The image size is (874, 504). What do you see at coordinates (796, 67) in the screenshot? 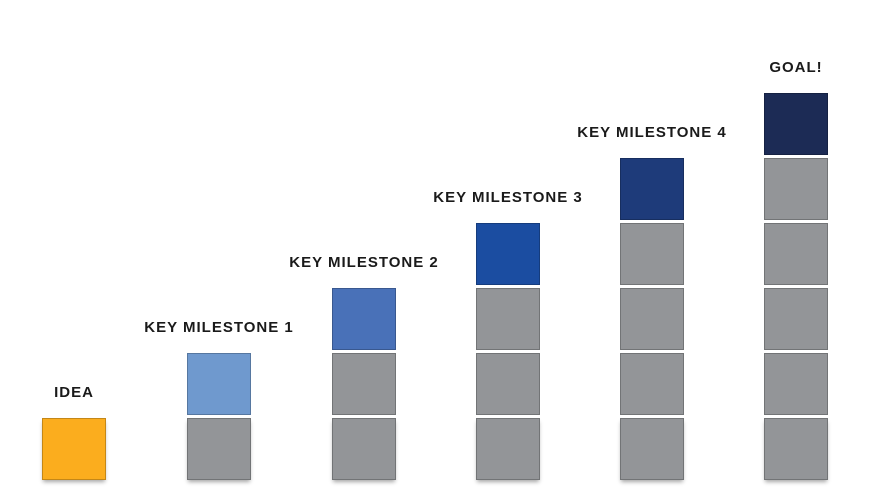
I see `milestone-label: GOAL!` at bounding box center [796, 67].